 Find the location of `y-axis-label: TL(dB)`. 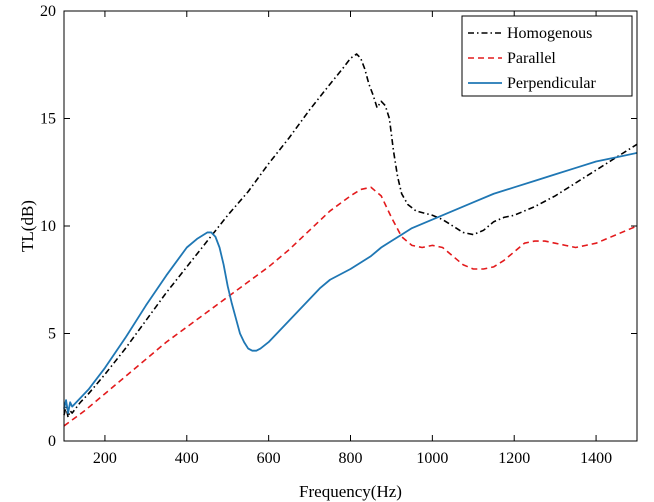

y-axis-label: TL(dB) is located at coordinates (27, 226).